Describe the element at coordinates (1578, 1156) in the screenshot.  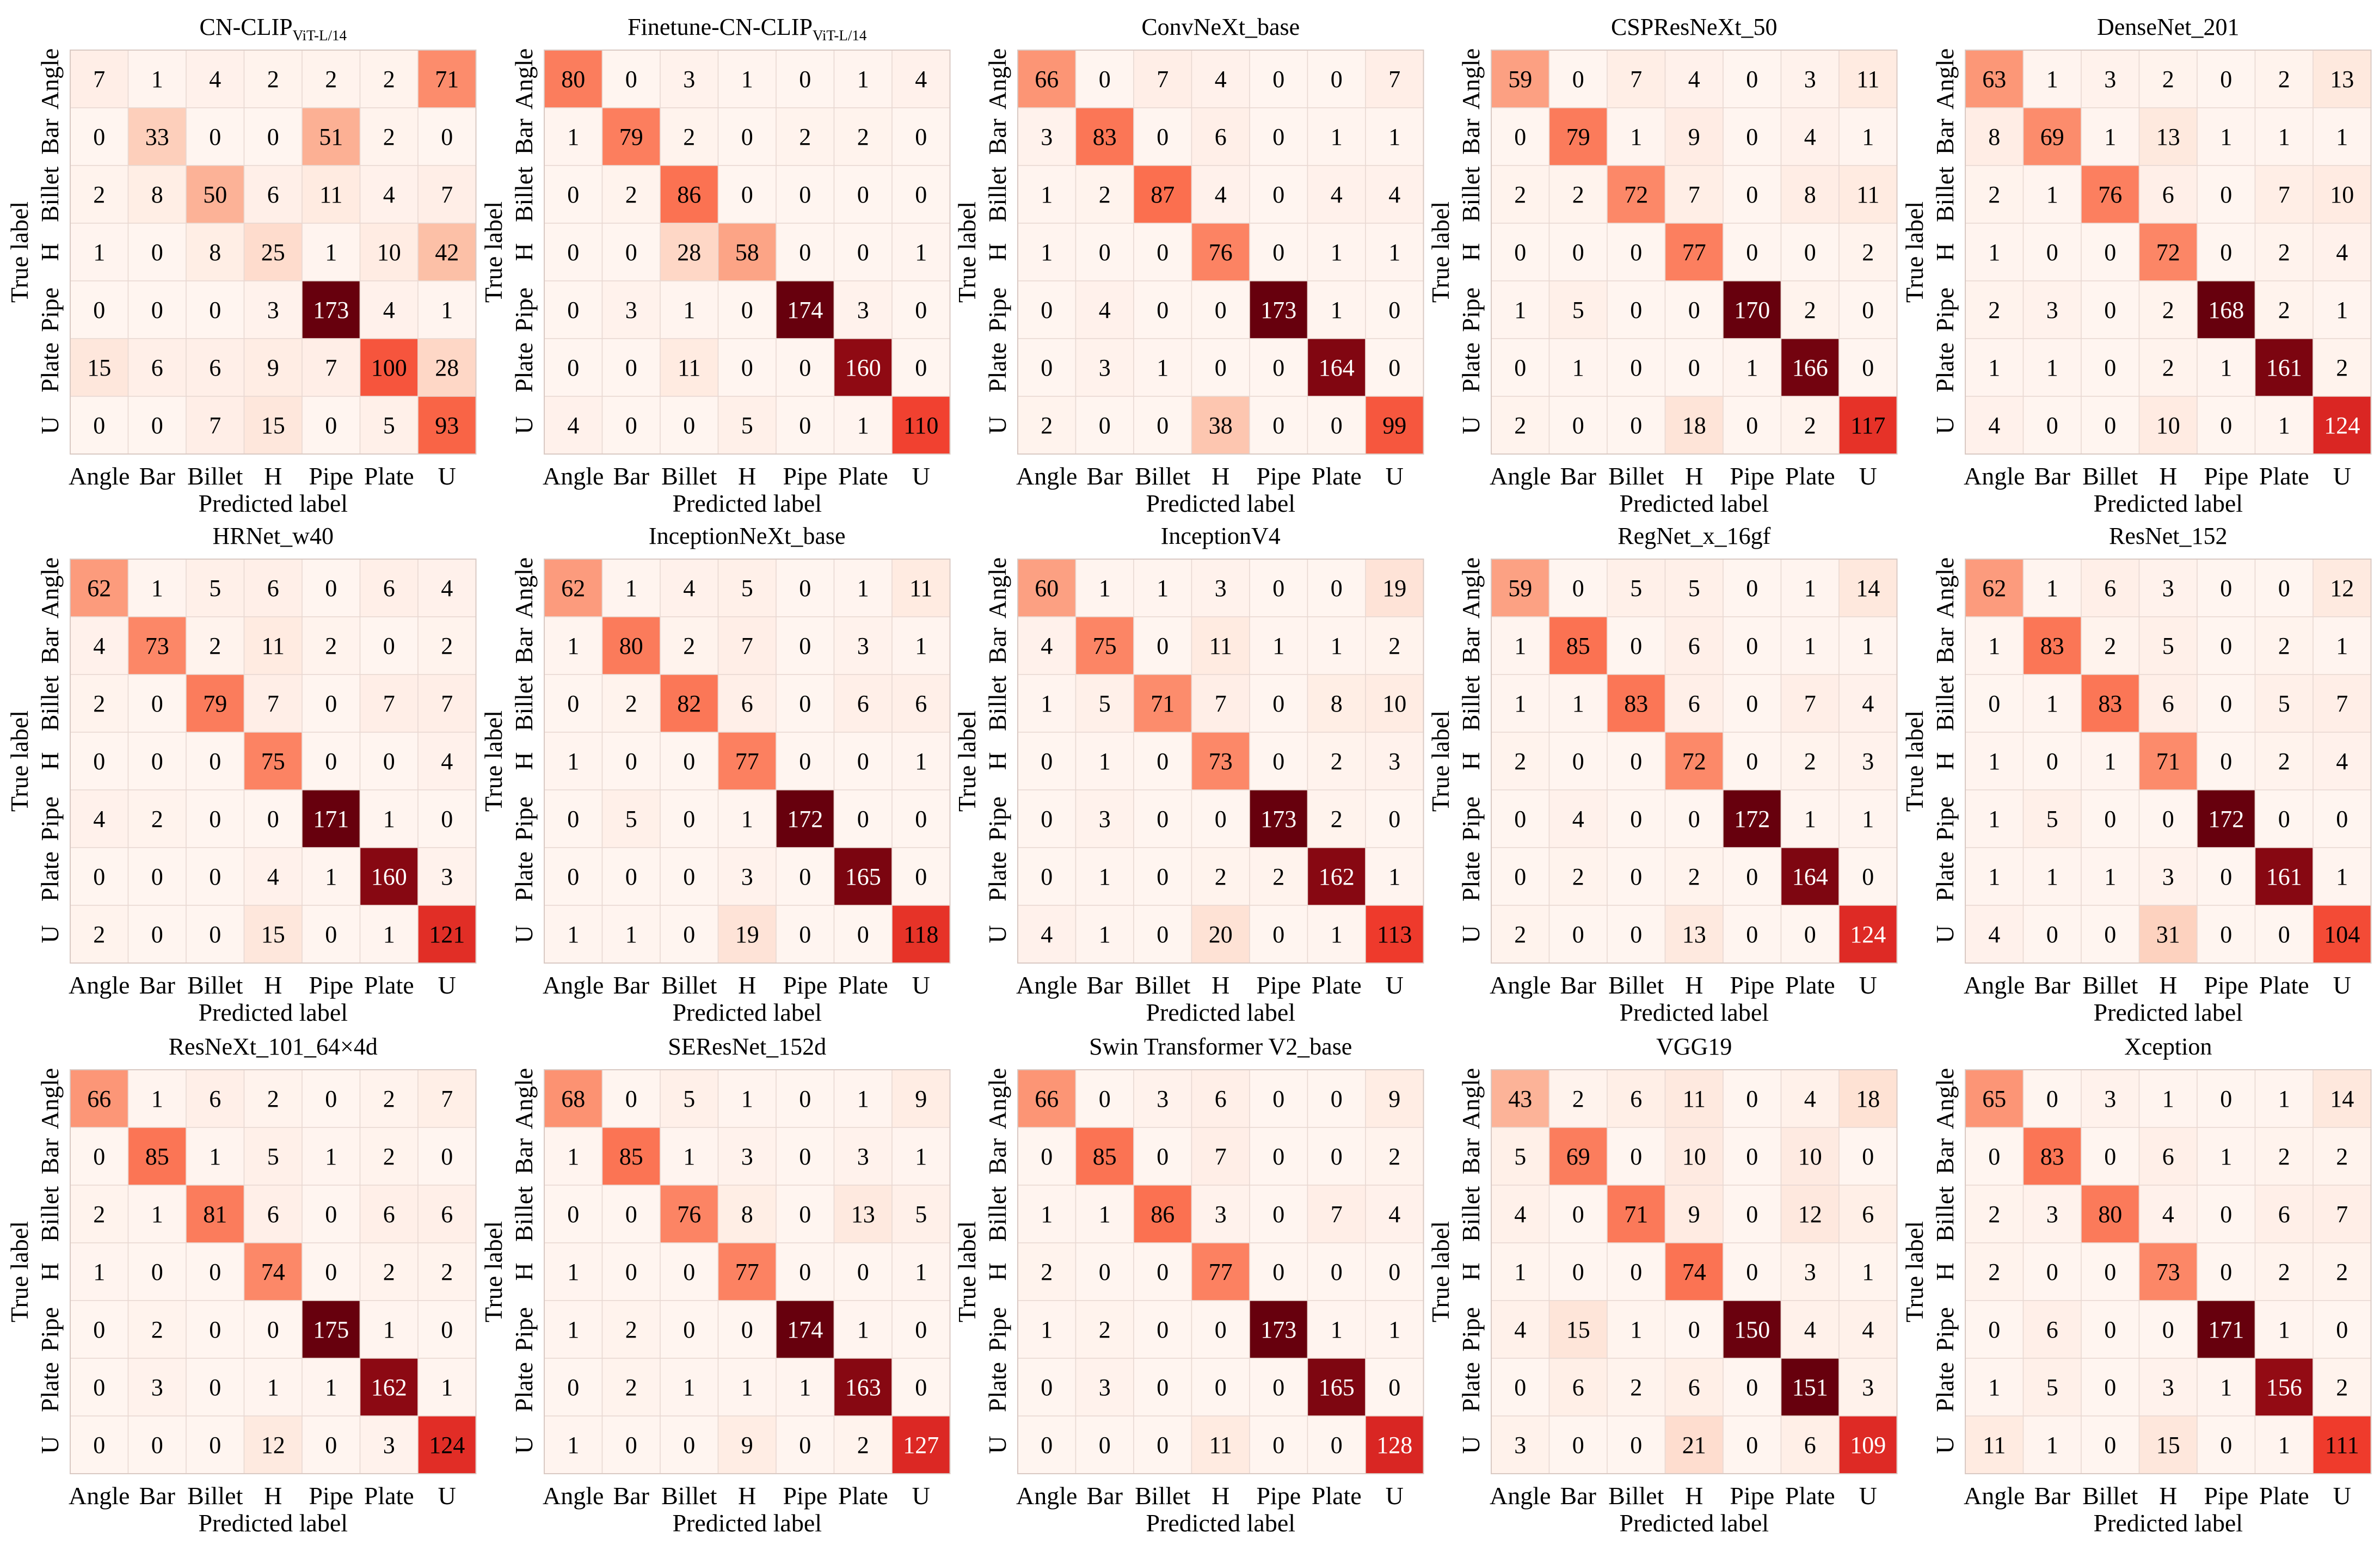
I see `cell-value-label: 69` at that location.